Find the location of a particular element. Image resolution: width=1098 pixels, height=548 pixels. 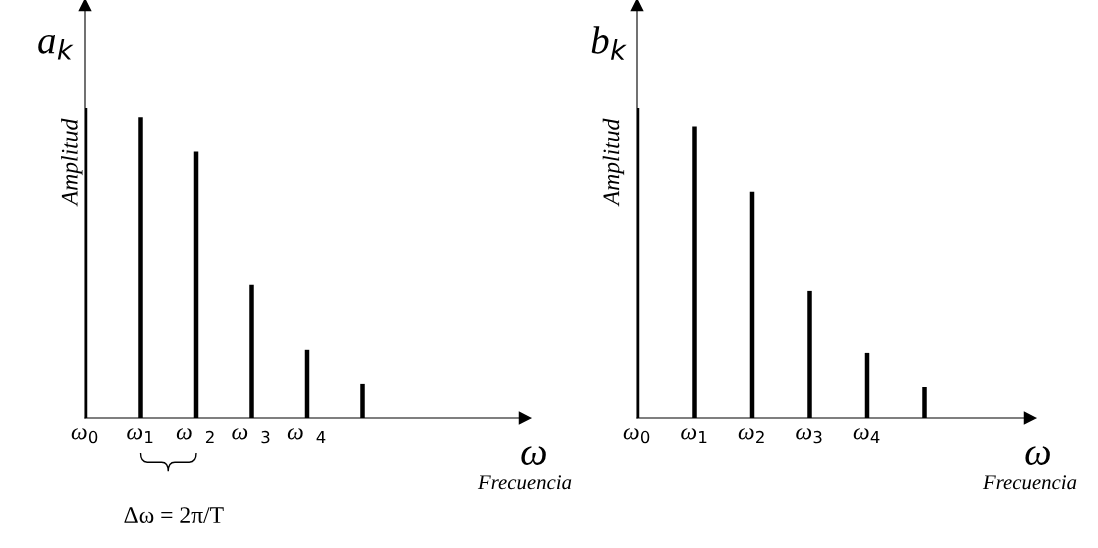

chart-title: a$_{k}$ is located at coordinates (56, 47).